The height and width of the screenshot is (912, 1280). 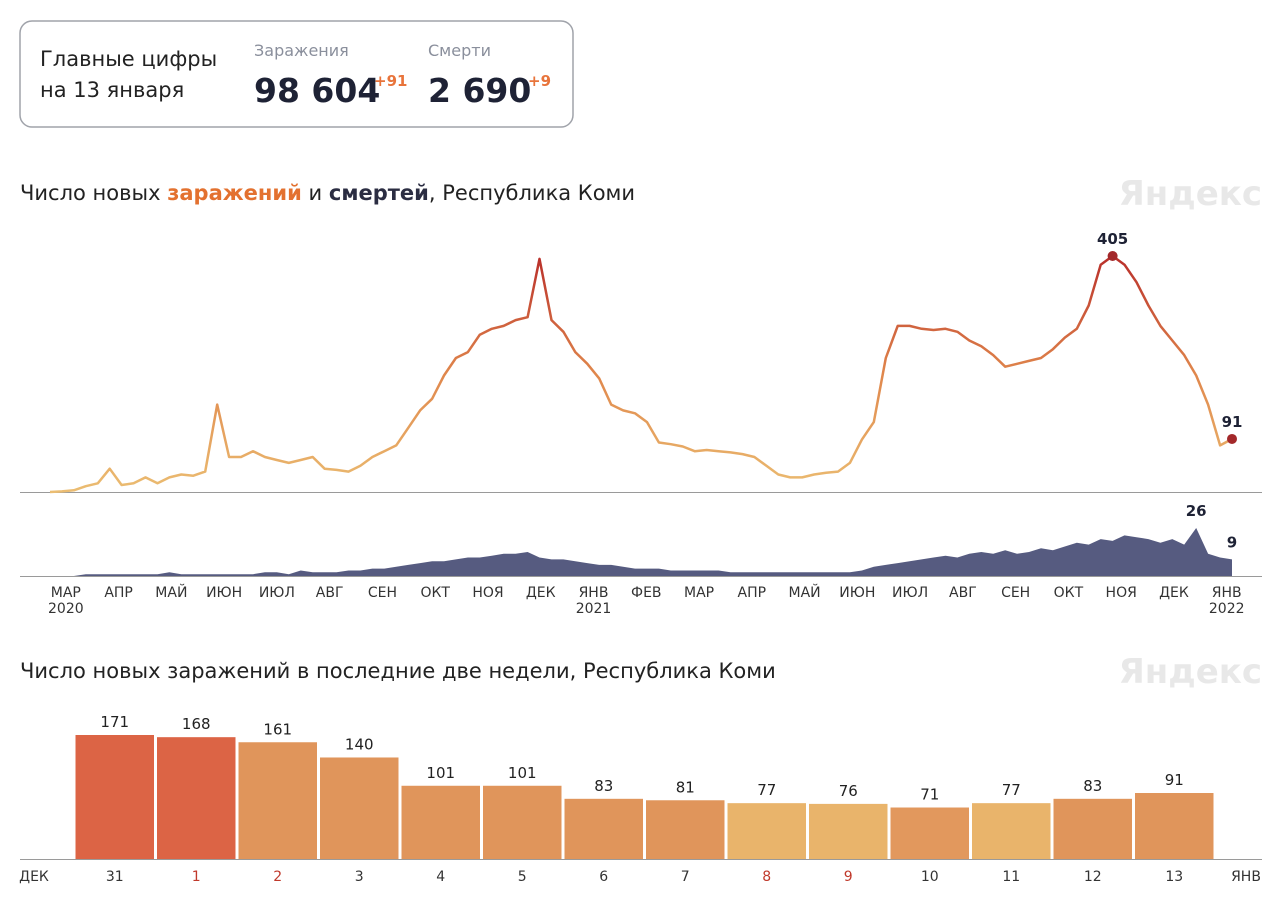 What do you see at coordinates (390, 81) in the screenshot?
I see `summary-delta: +91` at bounding box center [390, 81].